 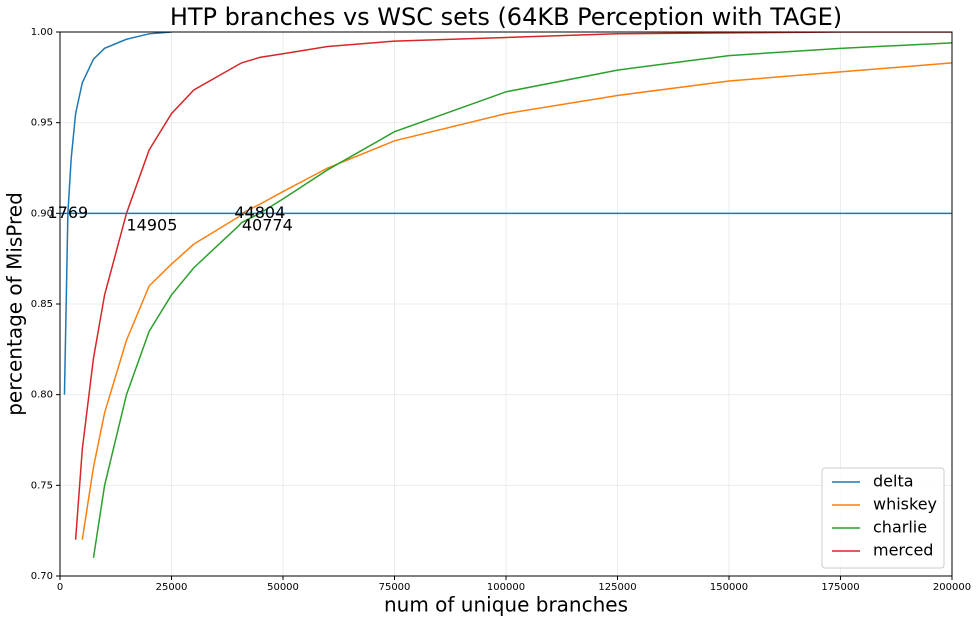 I want to click on x-tick-label: 200000, so click(x=952, y=587).